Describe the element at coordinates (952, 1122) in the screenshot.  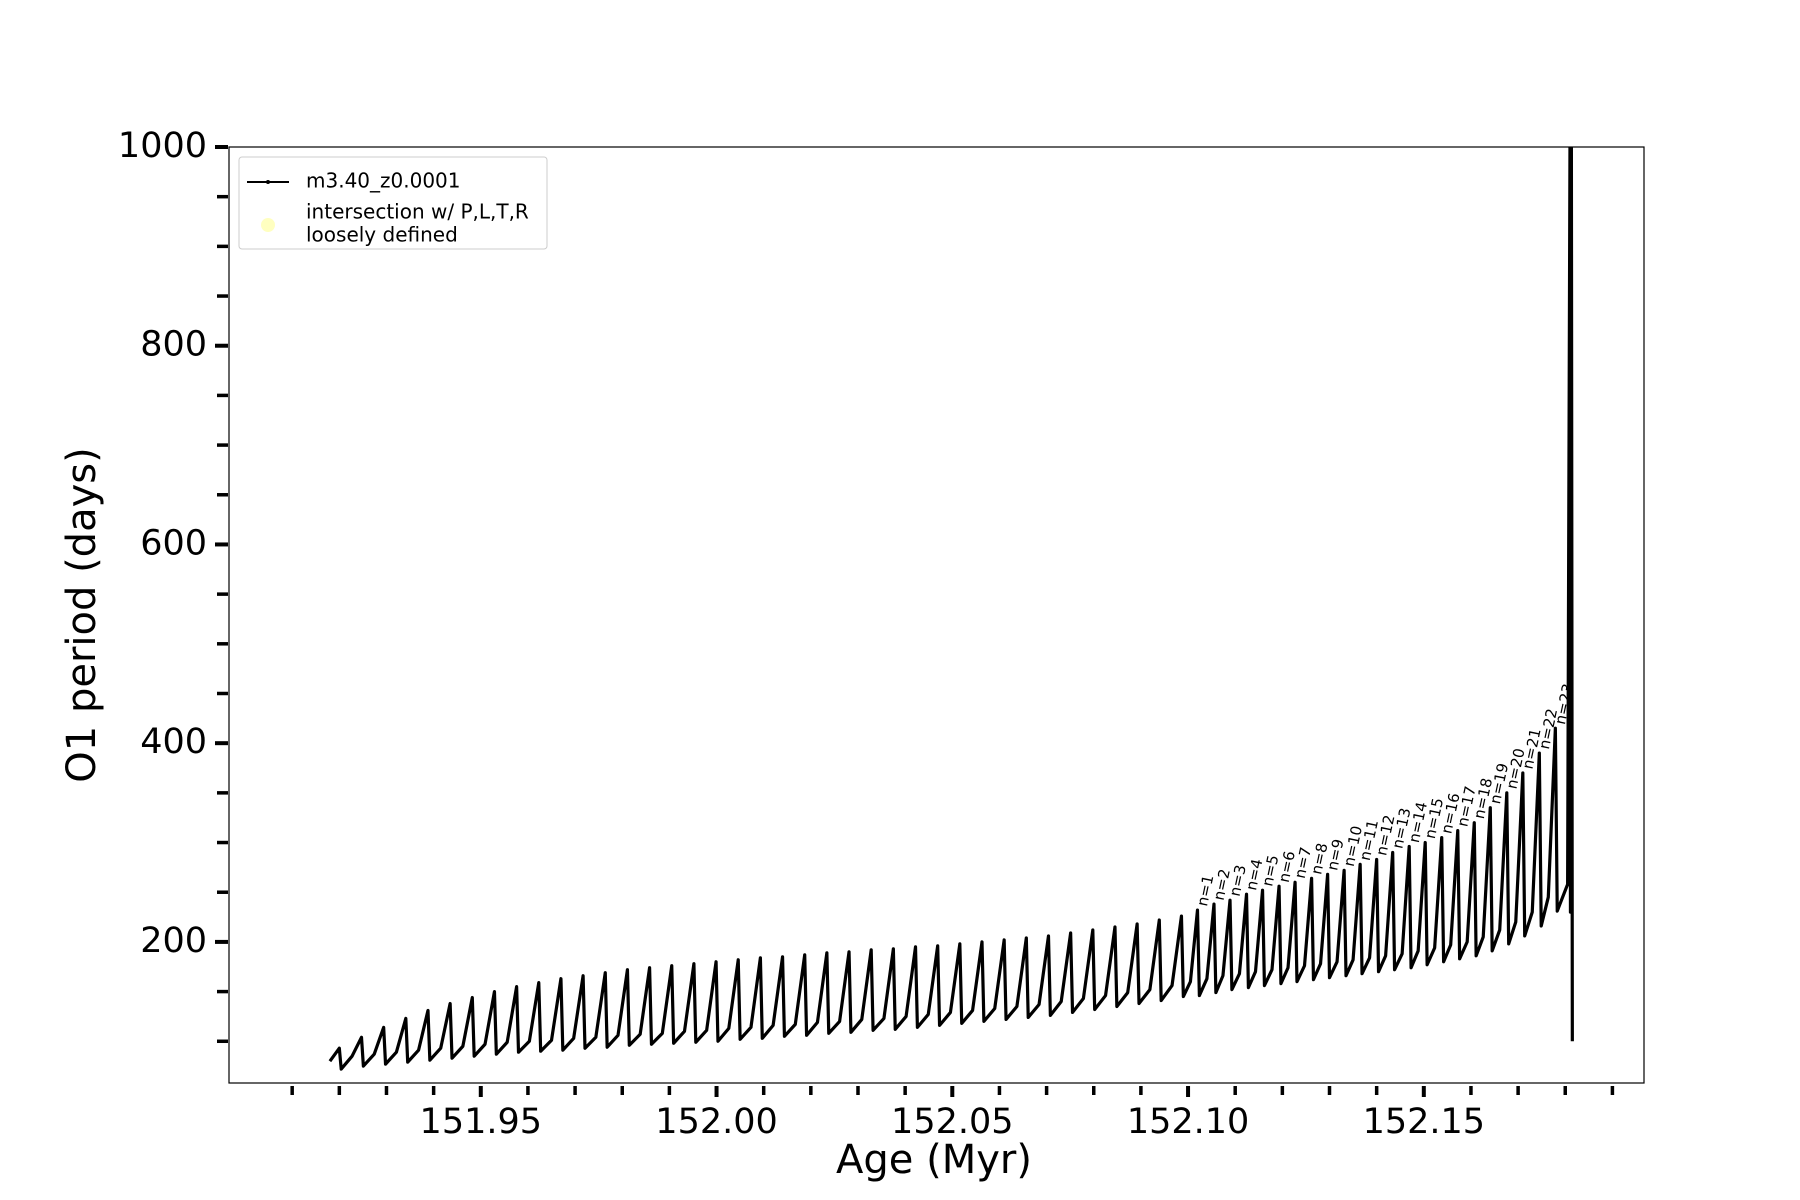
I see `x-tick-label: 152.05` at that location.